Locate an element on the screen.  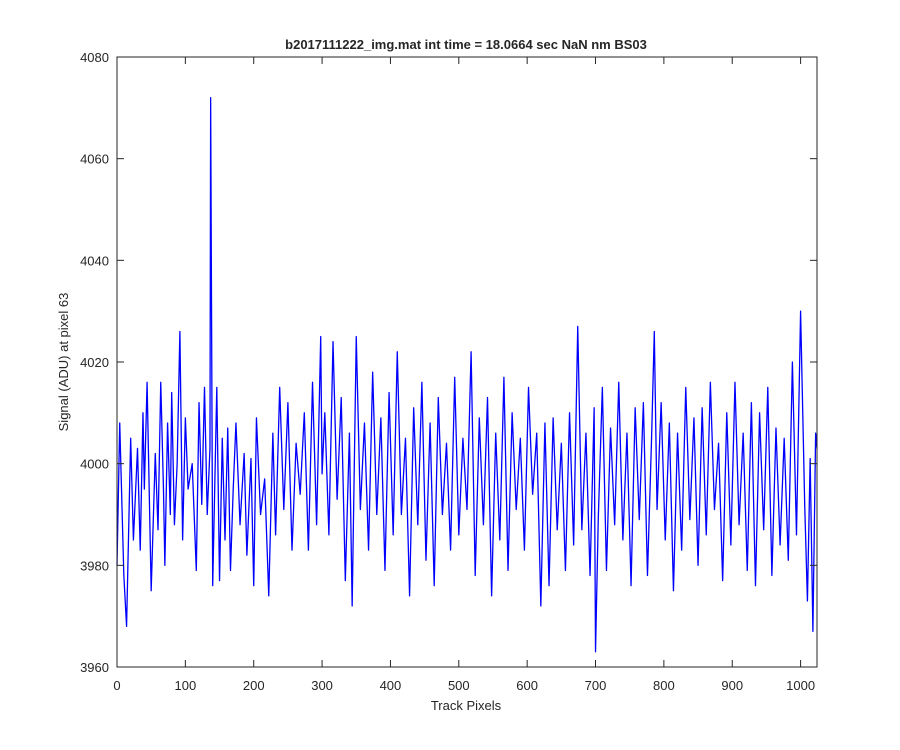
x-tick-label: 800 is located at coordinates (664, 685).